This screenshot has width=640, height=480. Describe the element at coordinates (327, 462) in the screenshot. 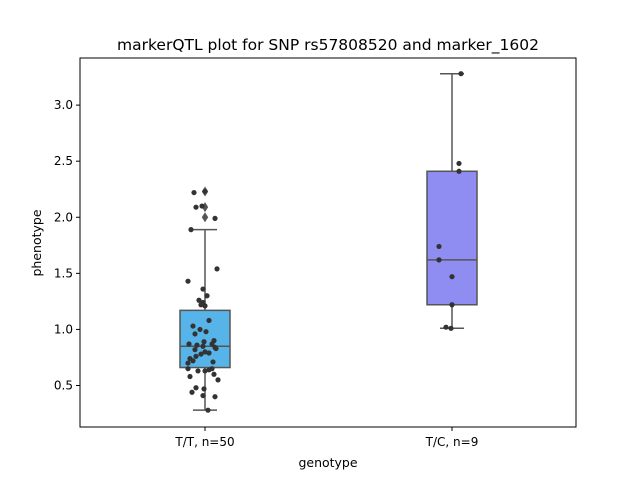

I see `x-axis-label: genotype` at that location.